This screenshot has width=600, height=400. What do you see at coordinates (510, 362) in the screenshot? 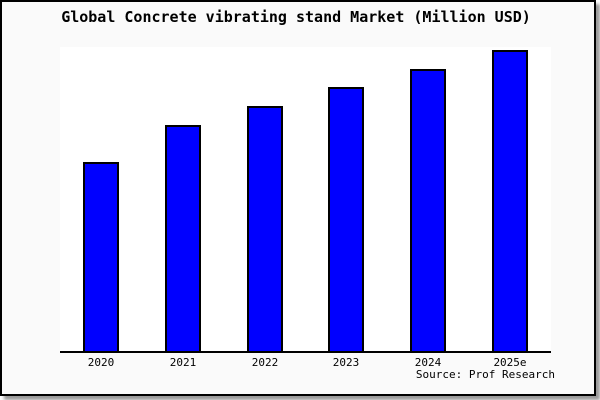
I see `x-tick-label-2025e: 2025e` at bounding box center [510, 362].